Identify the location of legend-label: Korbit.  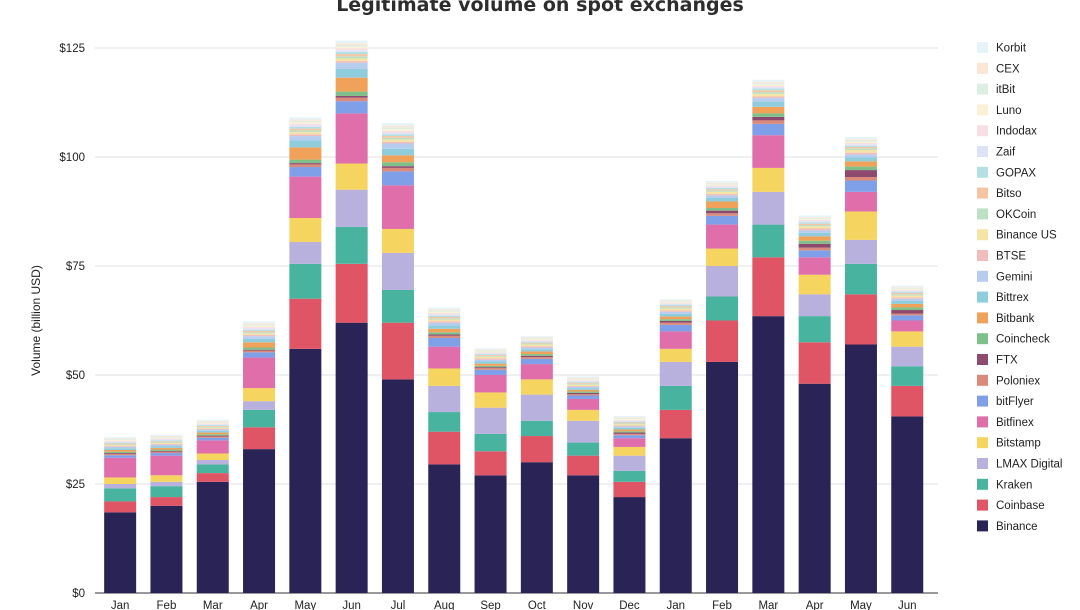
(1011, 49).